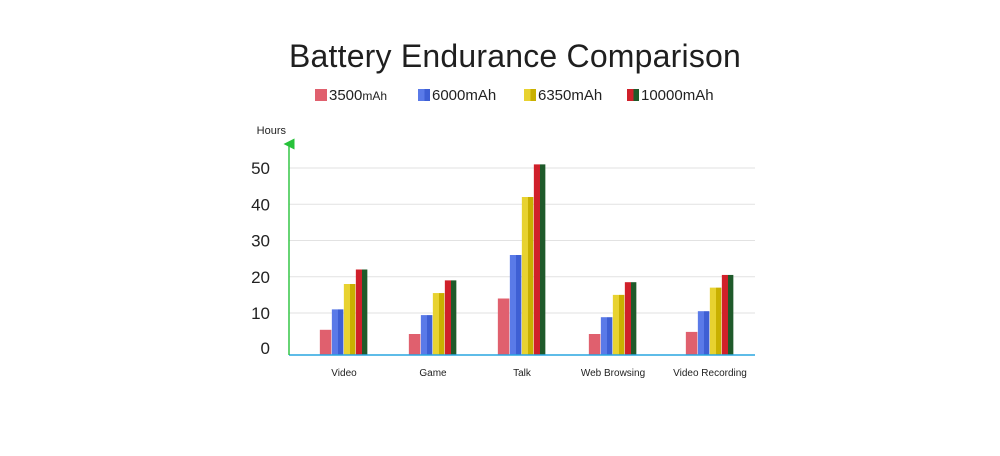 The image size is (1000, 456). Describe the element at coordinates (514, 95) in the screenshot. I see `legend: 3500mAh 6000mAh 6350mAh 10000mAh` at that location.